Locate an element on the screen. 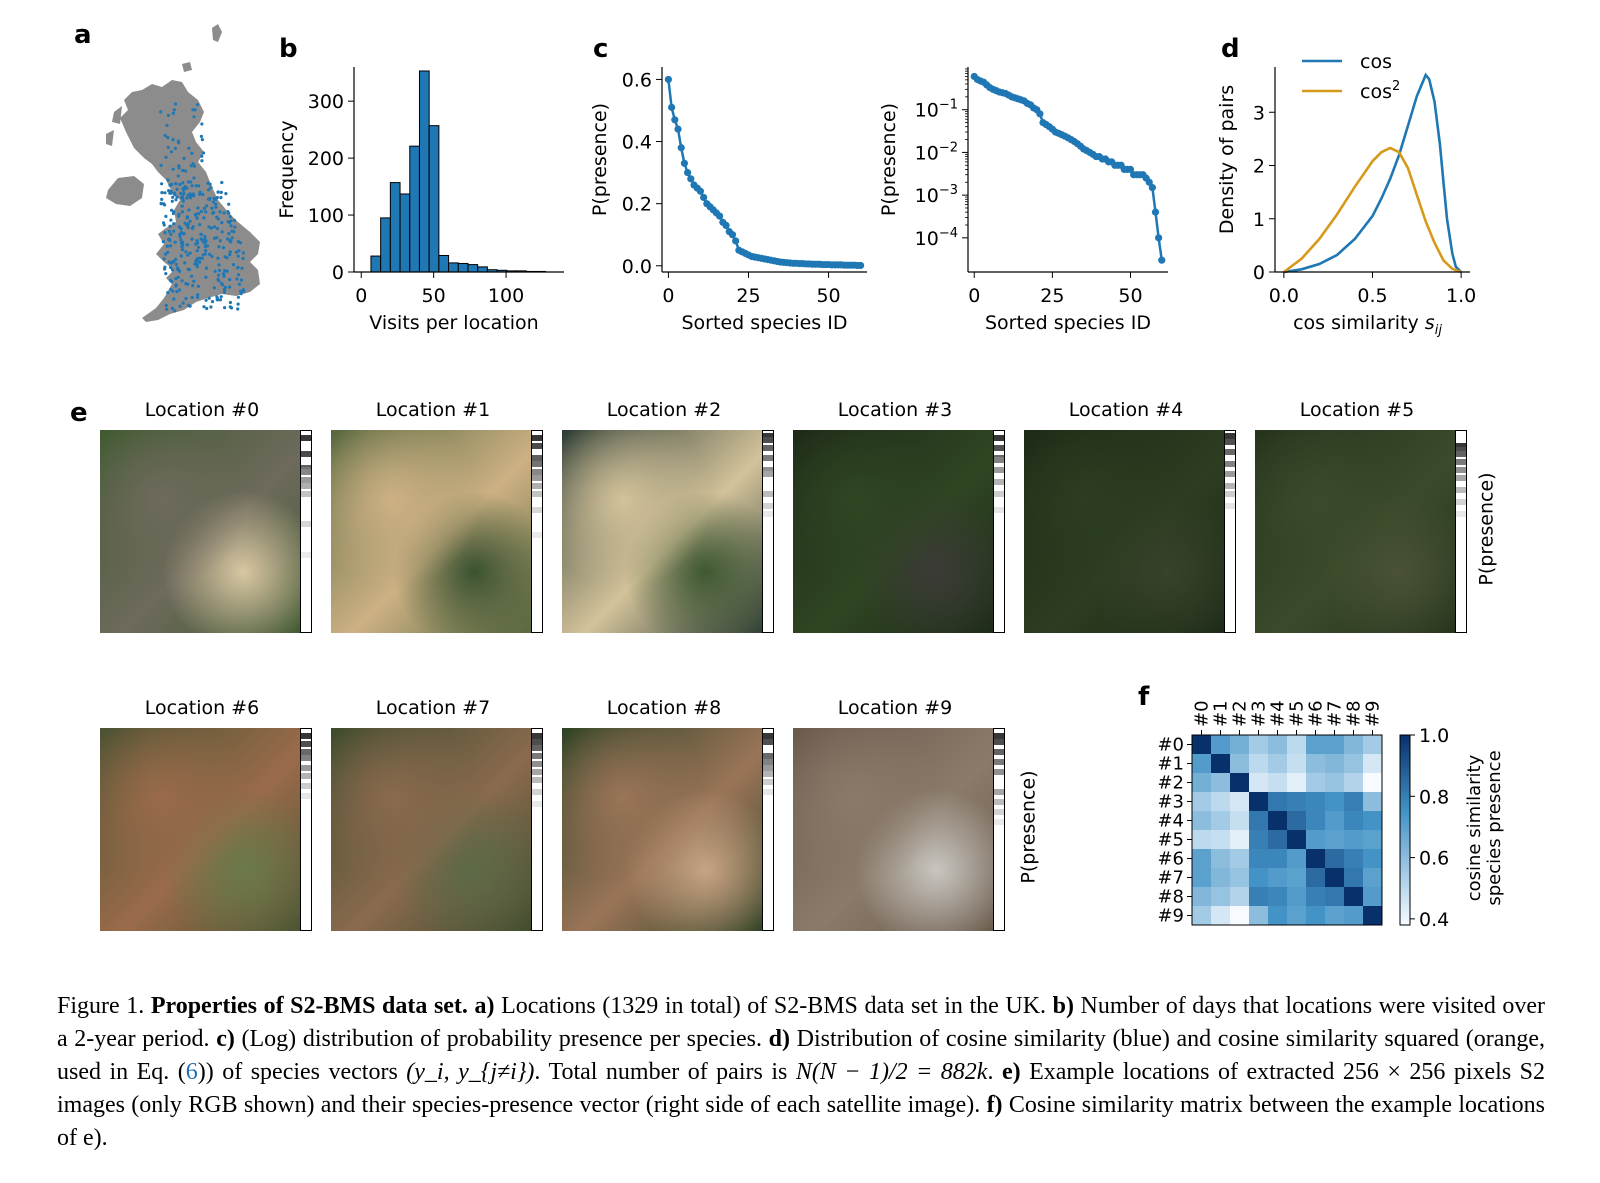  x-tick-label: 50 is located at coordinates (434, 296).